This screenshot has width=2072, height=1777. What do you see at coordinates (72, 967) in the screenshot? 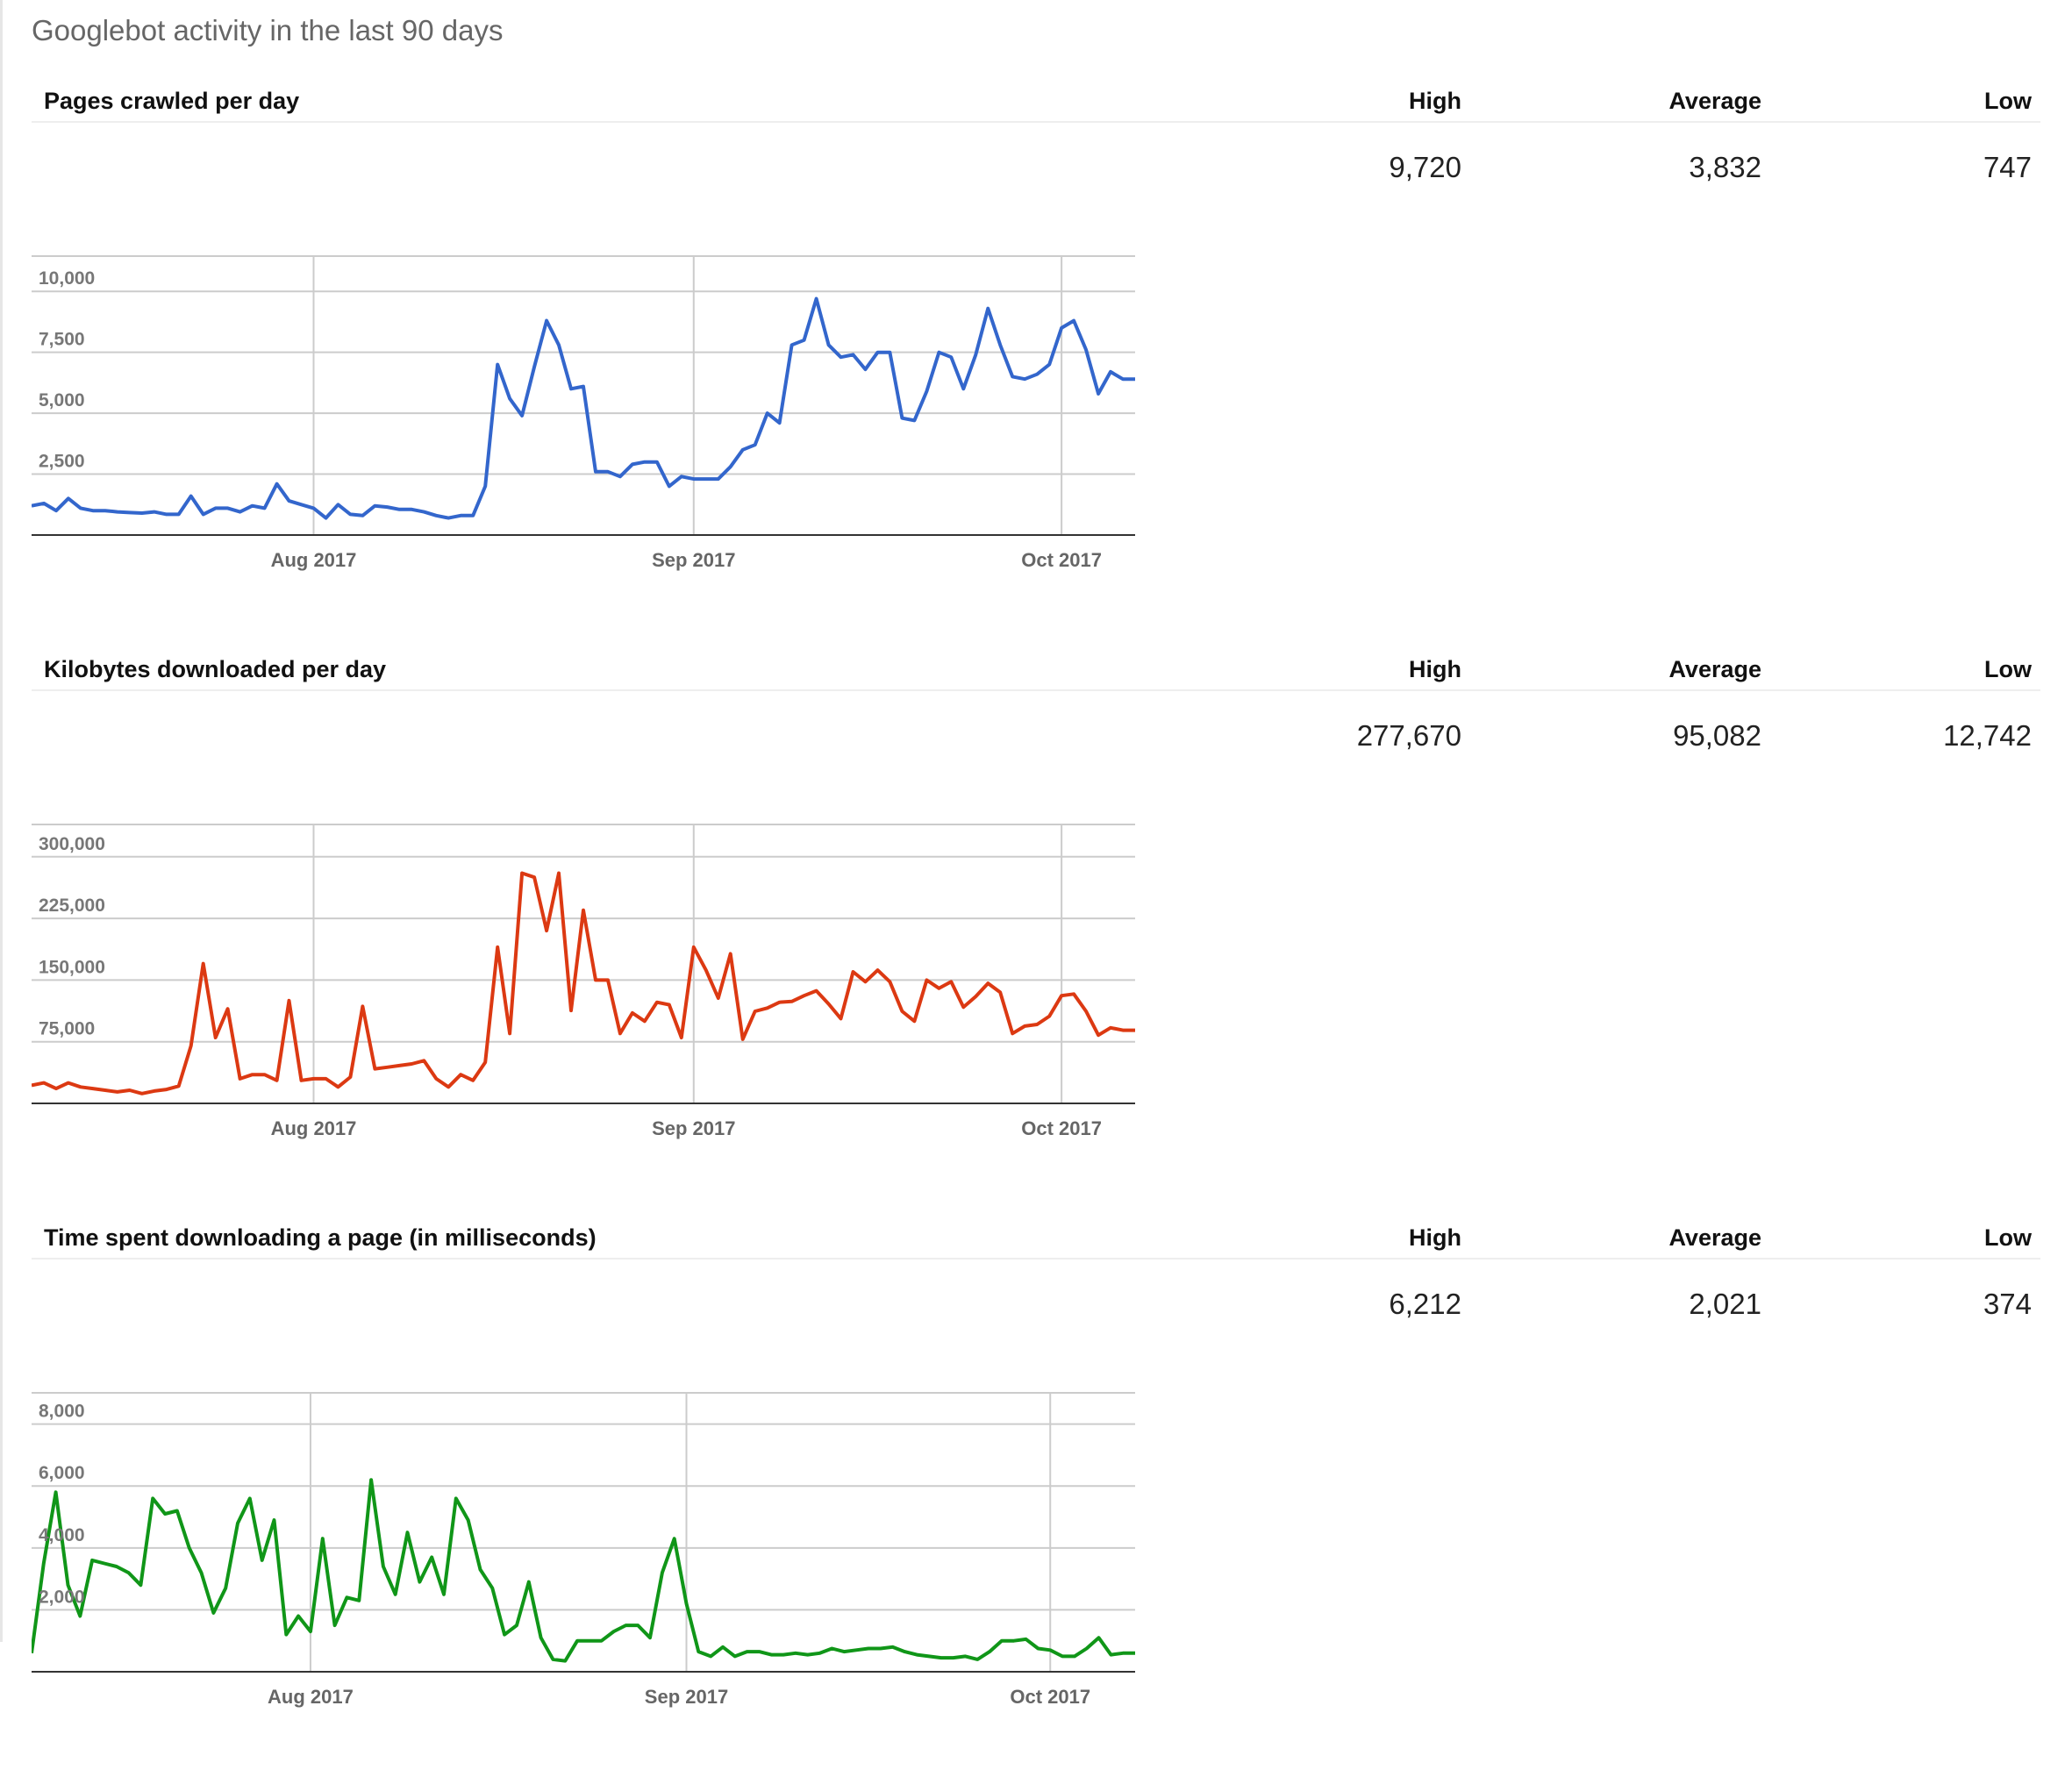
I see `y-tick-label: 150,000` at bounding box center [72, 967].